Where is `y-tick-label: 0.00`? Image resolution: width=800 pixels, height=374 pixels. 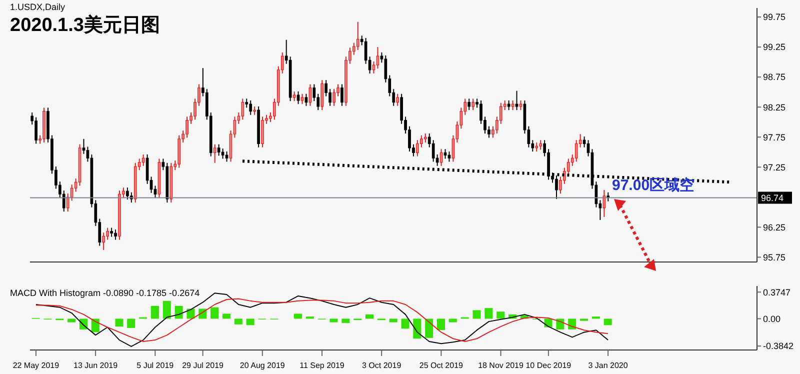 y-tick-label: 0.00 is located at coordinates (772, 319).